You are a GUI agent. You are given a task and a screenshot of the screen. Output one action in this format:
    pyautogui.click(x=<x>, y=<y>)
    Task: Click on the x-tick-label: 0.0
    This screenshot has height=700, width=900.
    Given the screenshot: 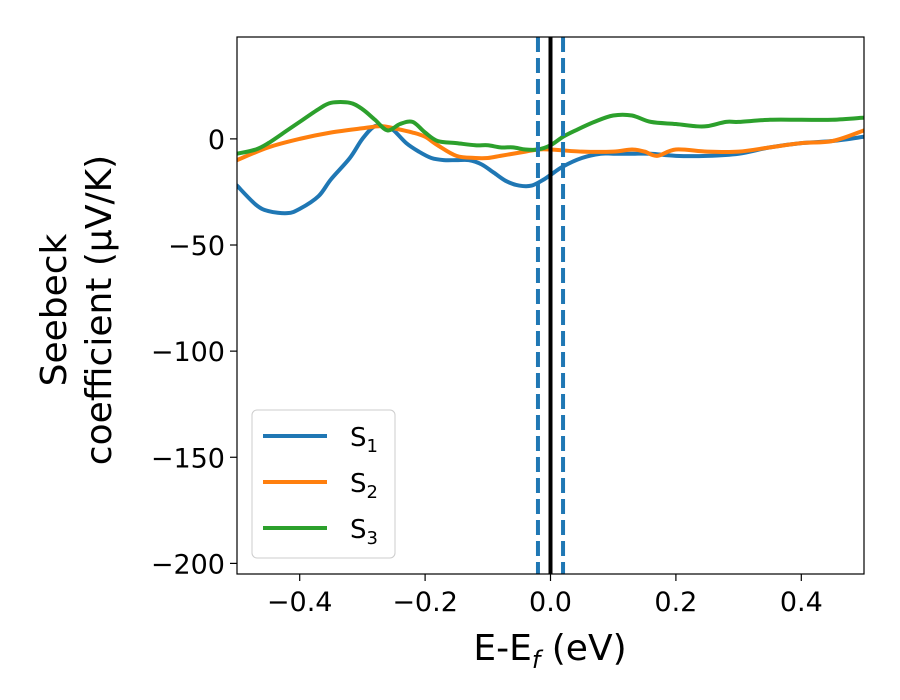 What is the action you would take?
    pyautogui.click(x=550, y=602)
    